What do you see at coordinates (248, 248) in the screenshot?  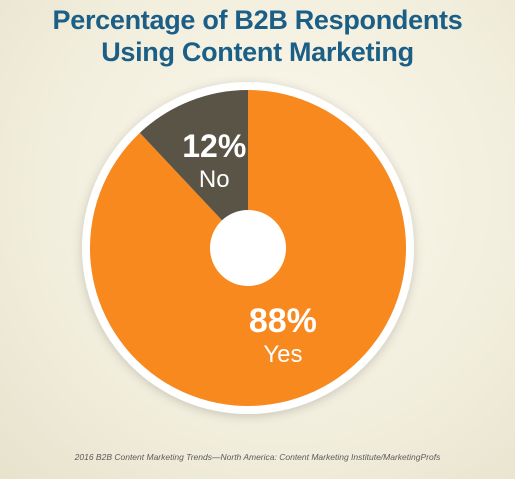 I see `donut-center-hole` at bounding box center [248, 248].